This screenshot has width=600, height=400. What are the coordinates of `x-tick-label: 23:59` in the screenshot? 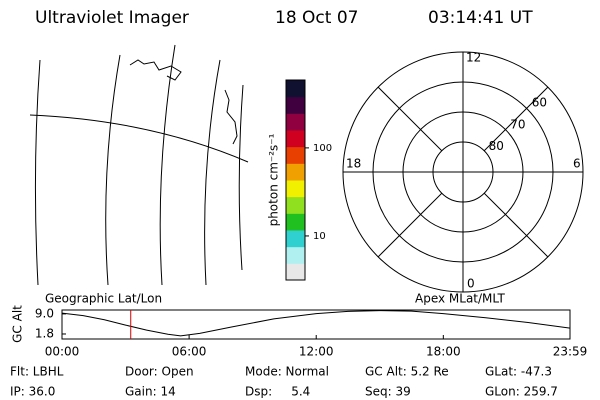 It's located at (570, 352).